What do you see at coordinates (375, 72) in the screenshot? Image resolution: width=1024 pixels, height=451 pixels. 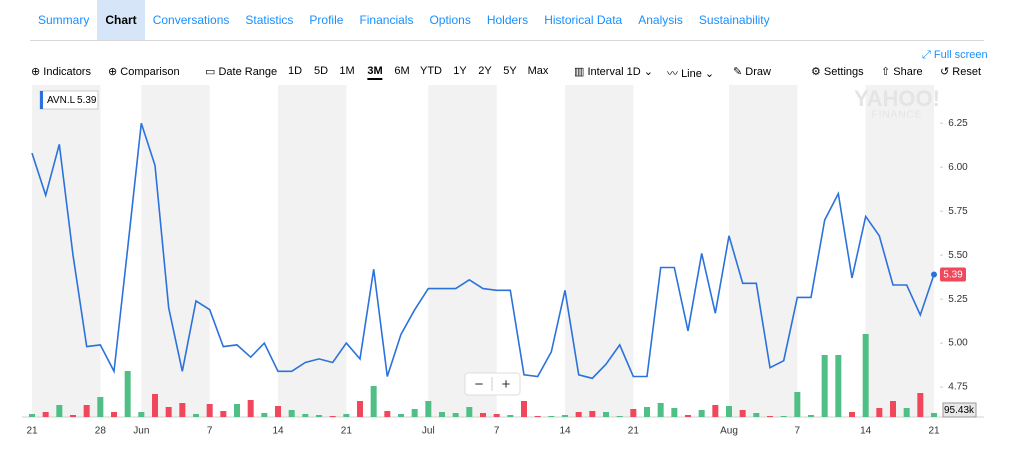 I see `range-button: 3M` at bounding box center [375, 72].